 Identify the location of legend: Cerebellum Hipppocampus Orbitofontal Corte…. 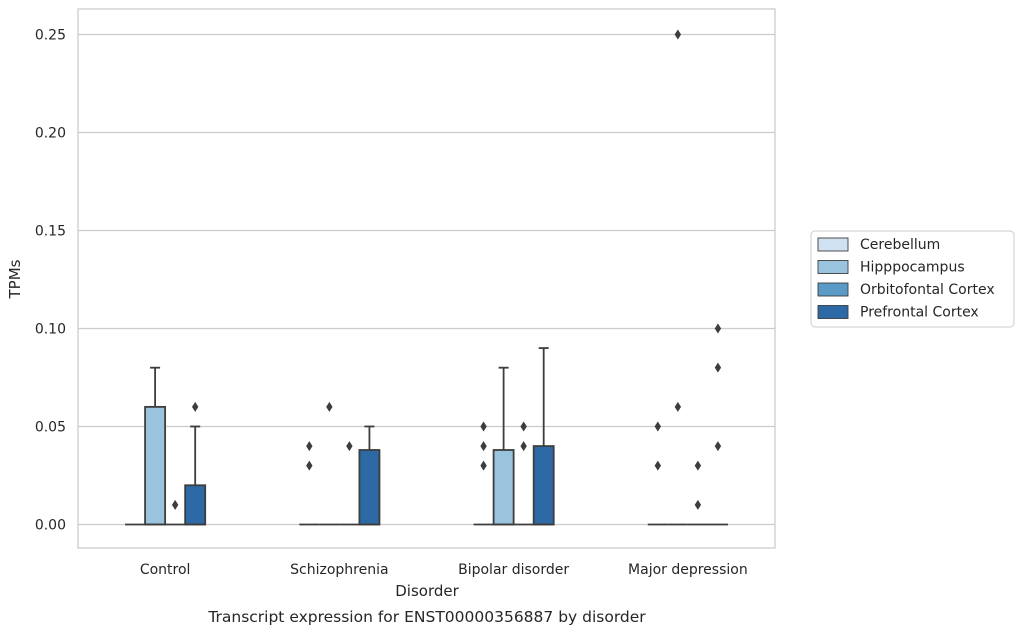
(912, 279).